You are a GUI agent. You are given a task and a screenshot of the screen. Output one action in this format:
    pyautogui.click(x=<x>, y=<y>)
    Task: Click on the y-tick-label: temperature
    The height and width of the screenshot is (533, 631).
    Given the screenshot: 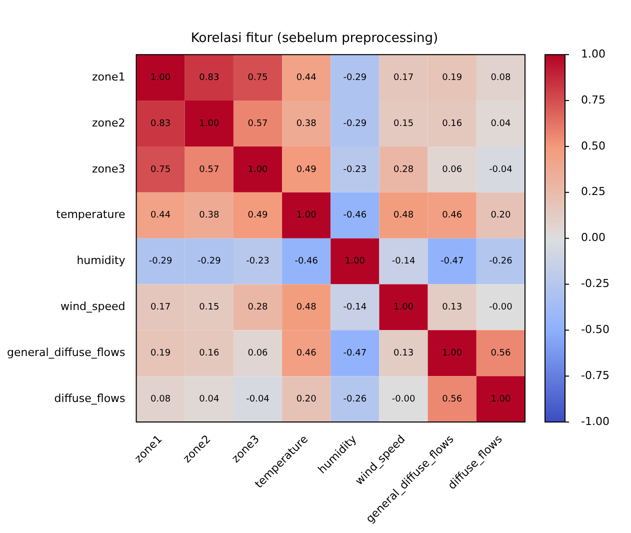 What is the action you would take?
    pyautogui.click(x=91, y=215)
    